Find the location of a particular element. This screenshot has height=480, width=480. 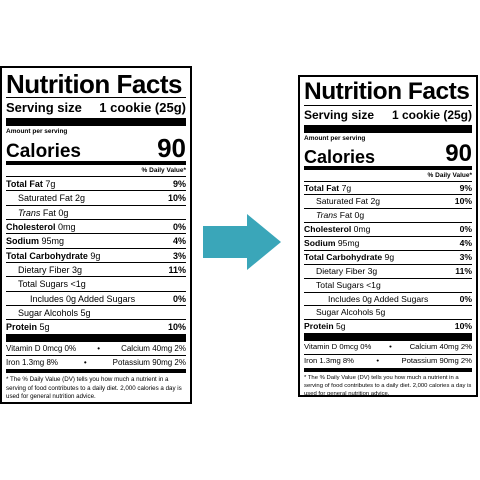

right-arrow-icon is located at coordinates (242, 242).